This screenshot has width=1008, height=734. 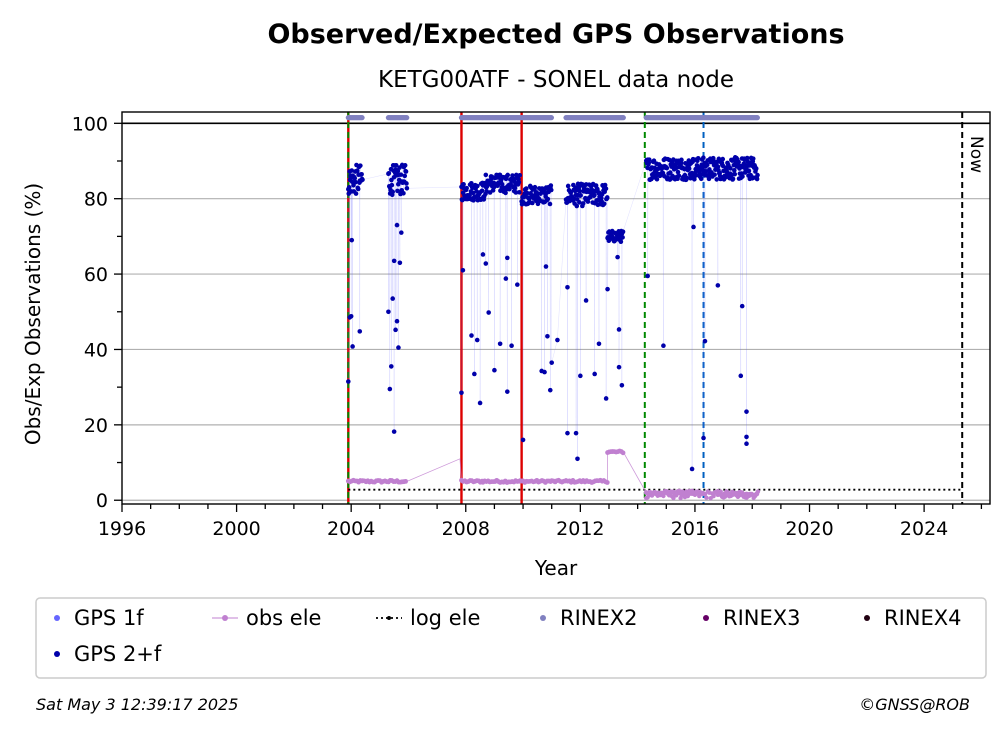 I want to click on legend-marker-rinex2, so click(x=543, y=618).